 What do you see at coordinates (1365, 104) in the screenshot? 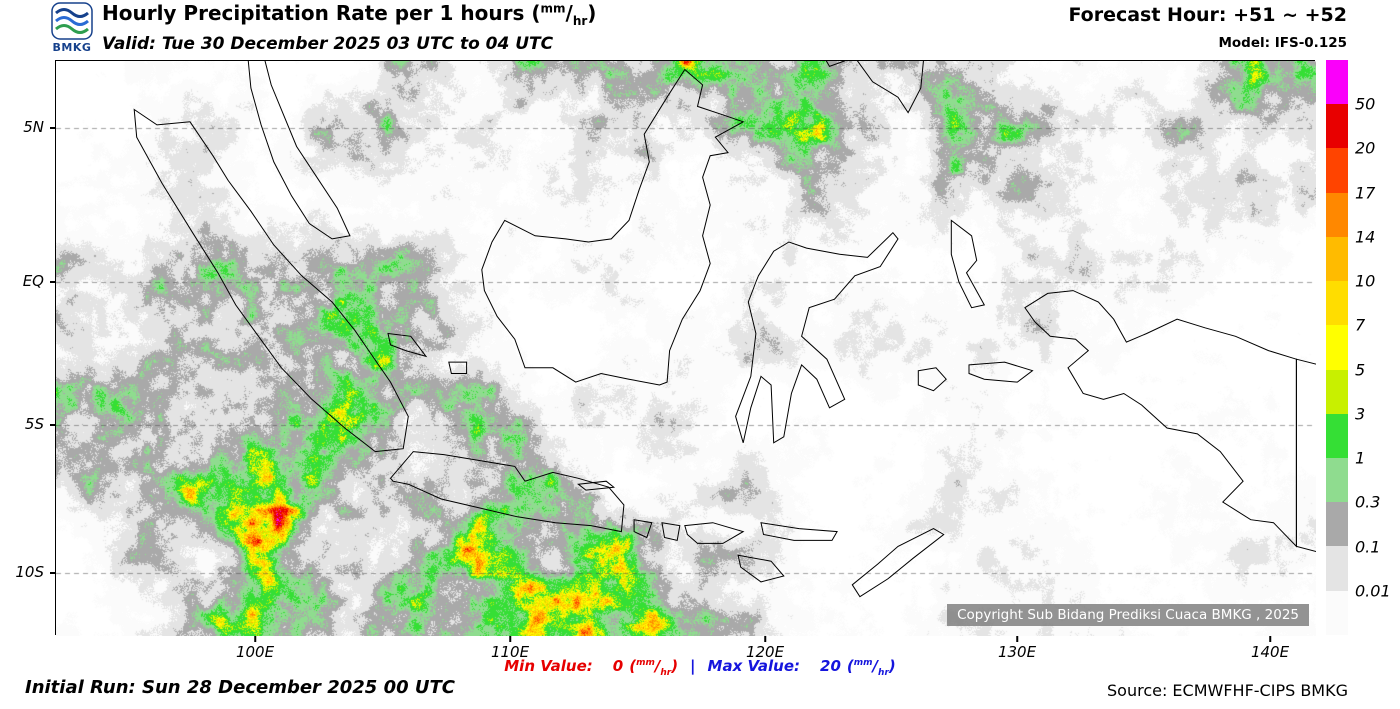
I see `legend-tick-label: 50` at bounding box center [1365, 104].